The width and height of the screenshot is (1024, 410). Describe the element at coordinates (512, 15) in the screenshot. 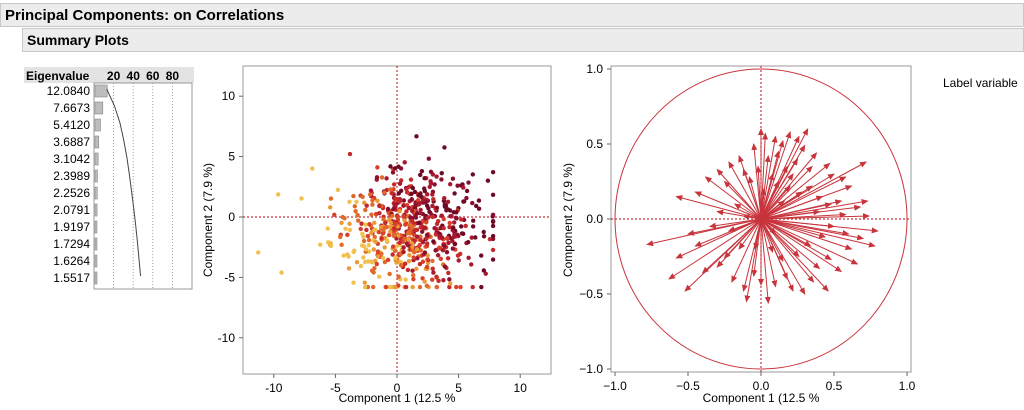

I see `outline-header: Principal Components: on Correlations` at that location.